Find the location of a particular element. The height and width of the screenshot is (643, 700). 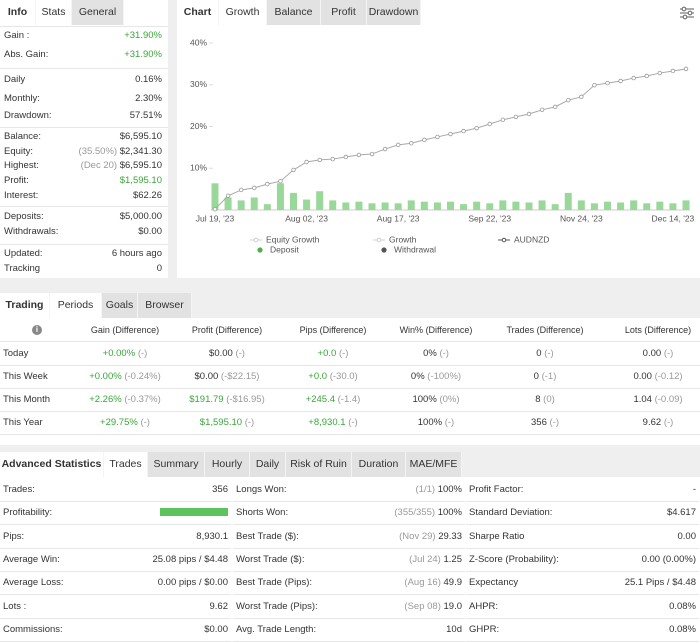

cell-value: 8 is located at coordinates (538, 399).